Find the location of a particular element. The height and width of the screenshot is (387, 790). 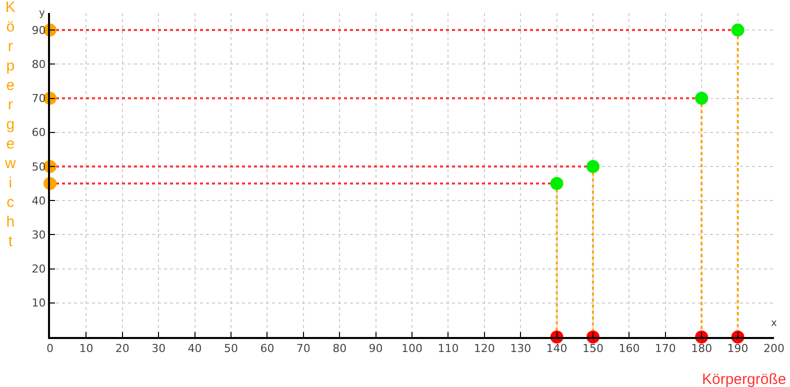

x-tick-label: 140 is located at coordinates (557, 349).